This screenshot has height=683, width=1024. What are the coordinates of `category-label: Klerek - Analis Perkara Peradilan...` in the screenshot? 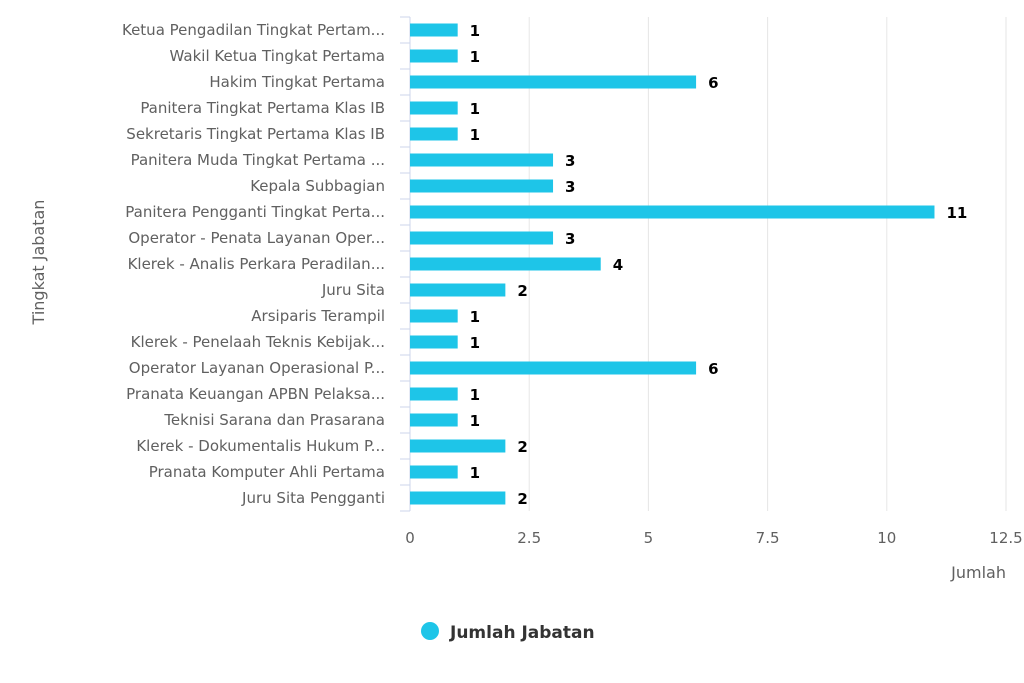 It's located at (256, 264).